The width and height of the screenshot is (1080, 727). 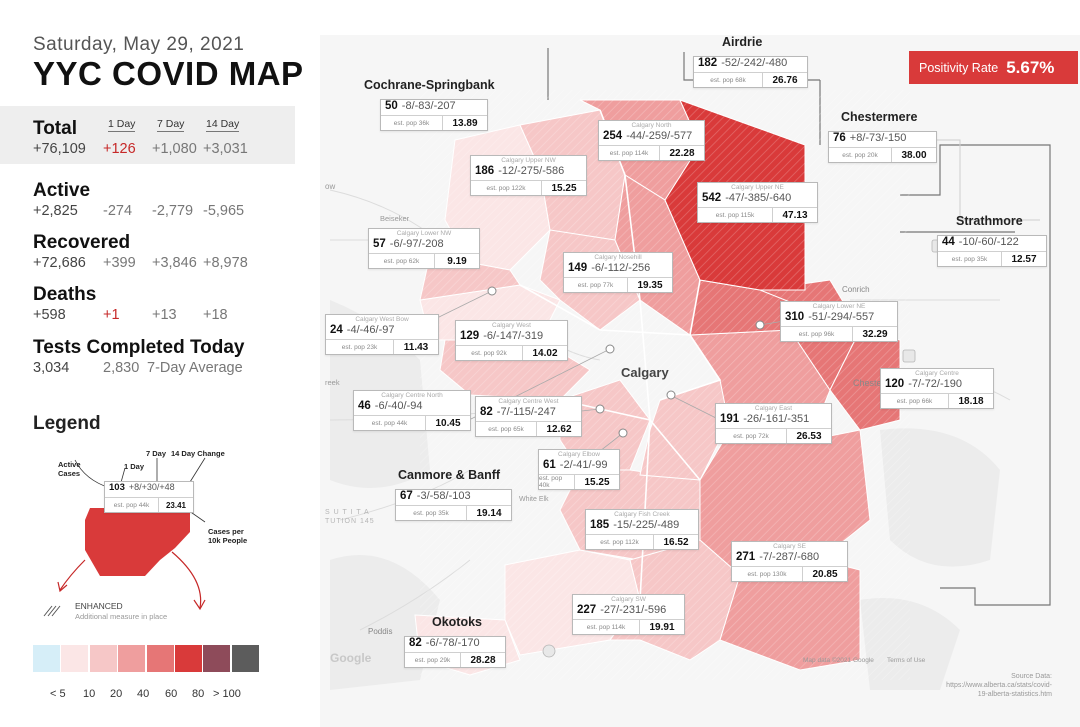 I want to click on region-title-canmore: Canmore & Banff, so click(x=449, y=475).